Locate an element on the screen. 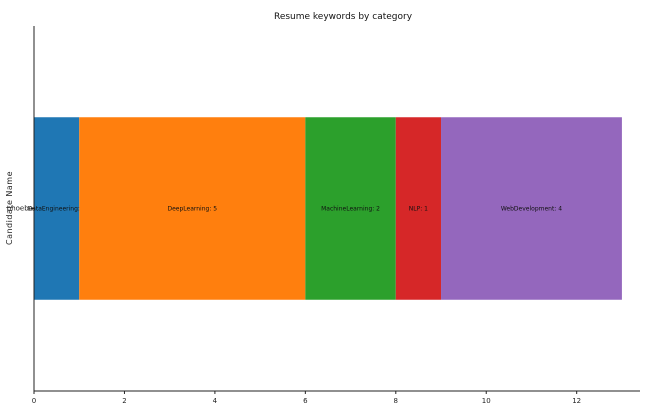 Image resolution: width=649 pixels, height=409 pixels. data-label-machinelearning: MachineLearning: 2 is located at coordinates (350, 209).